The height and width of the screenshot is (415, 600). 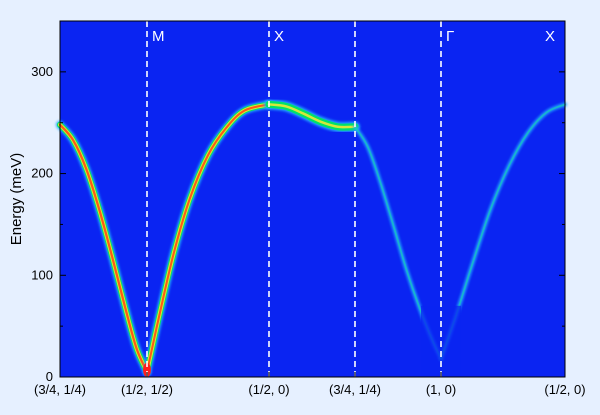 I want to click on y-tick-label: 200, so click(x=42, y=173).